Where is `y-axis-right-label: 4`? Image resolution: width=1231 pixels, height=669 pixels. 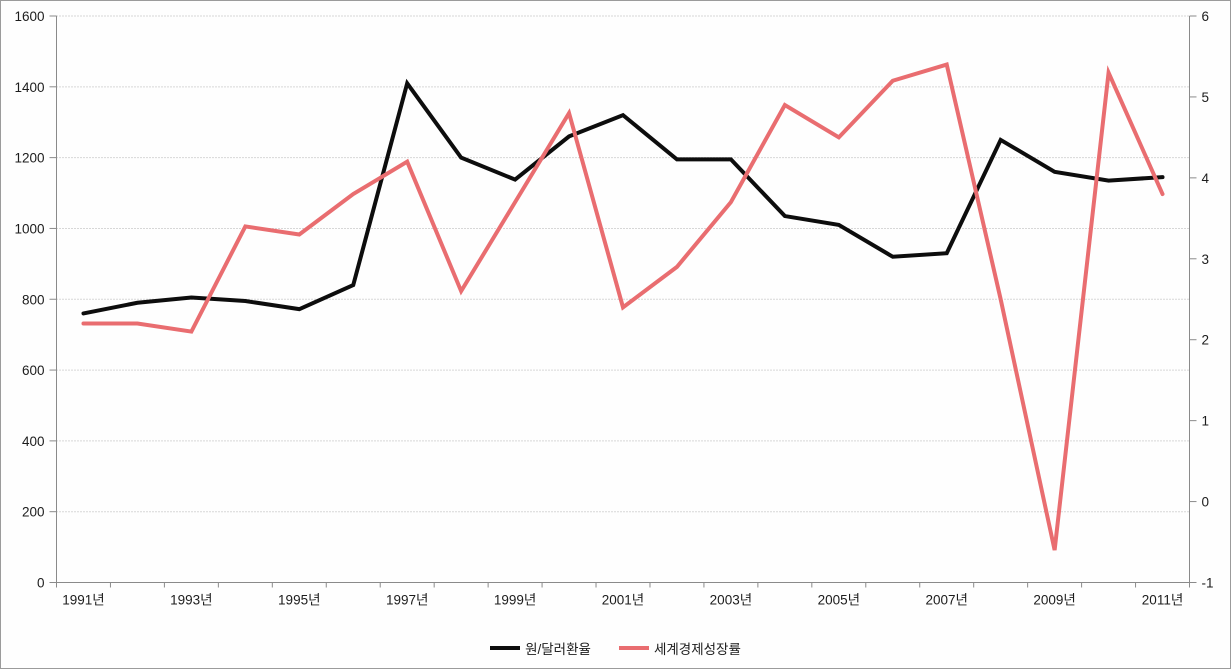 y-axis-right-label: 4 is located at coordinates (1206, 178).